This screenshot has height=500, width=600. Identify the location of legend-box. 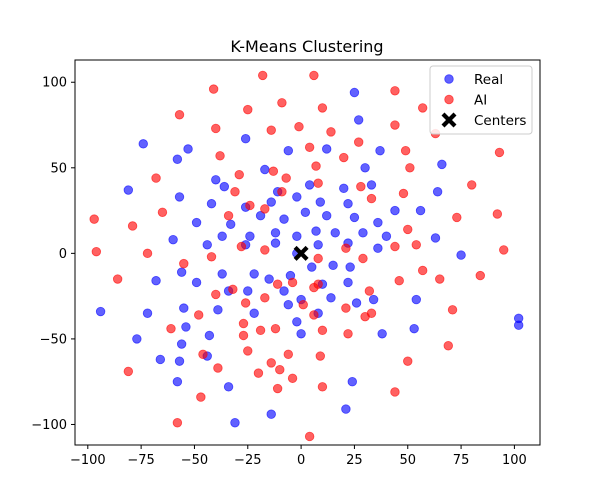
(481, 100).